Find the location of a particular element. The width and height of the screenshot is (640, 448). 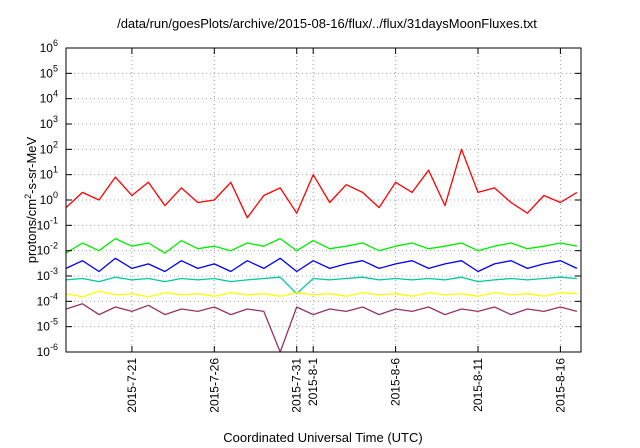

x-tick-label: 2015-8-6 is located at coordinates (396, 382).